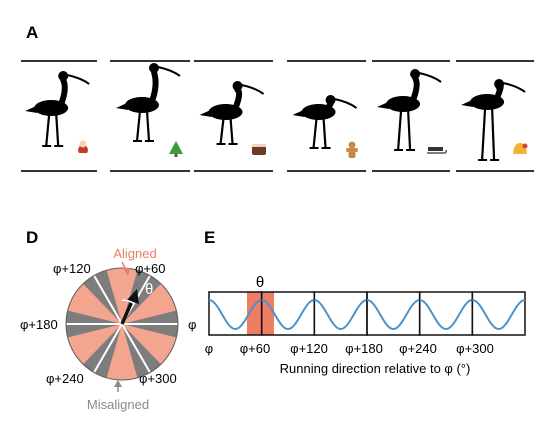 This screenshot has height=433, width=547. What do you see at coordinates (133, 296) in the screenshot?
I see `heading-arrow-head` at bounding box center [133, 296].